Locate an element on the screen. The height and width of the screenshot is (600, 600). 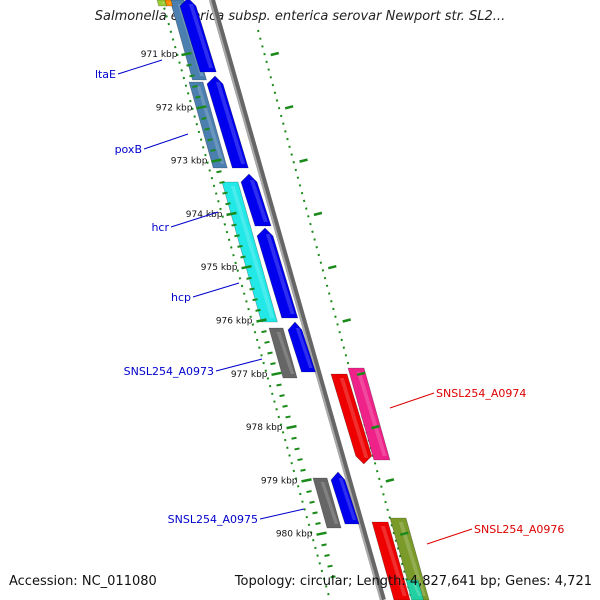
topology-value: circular is located at coordinates (323, 581).